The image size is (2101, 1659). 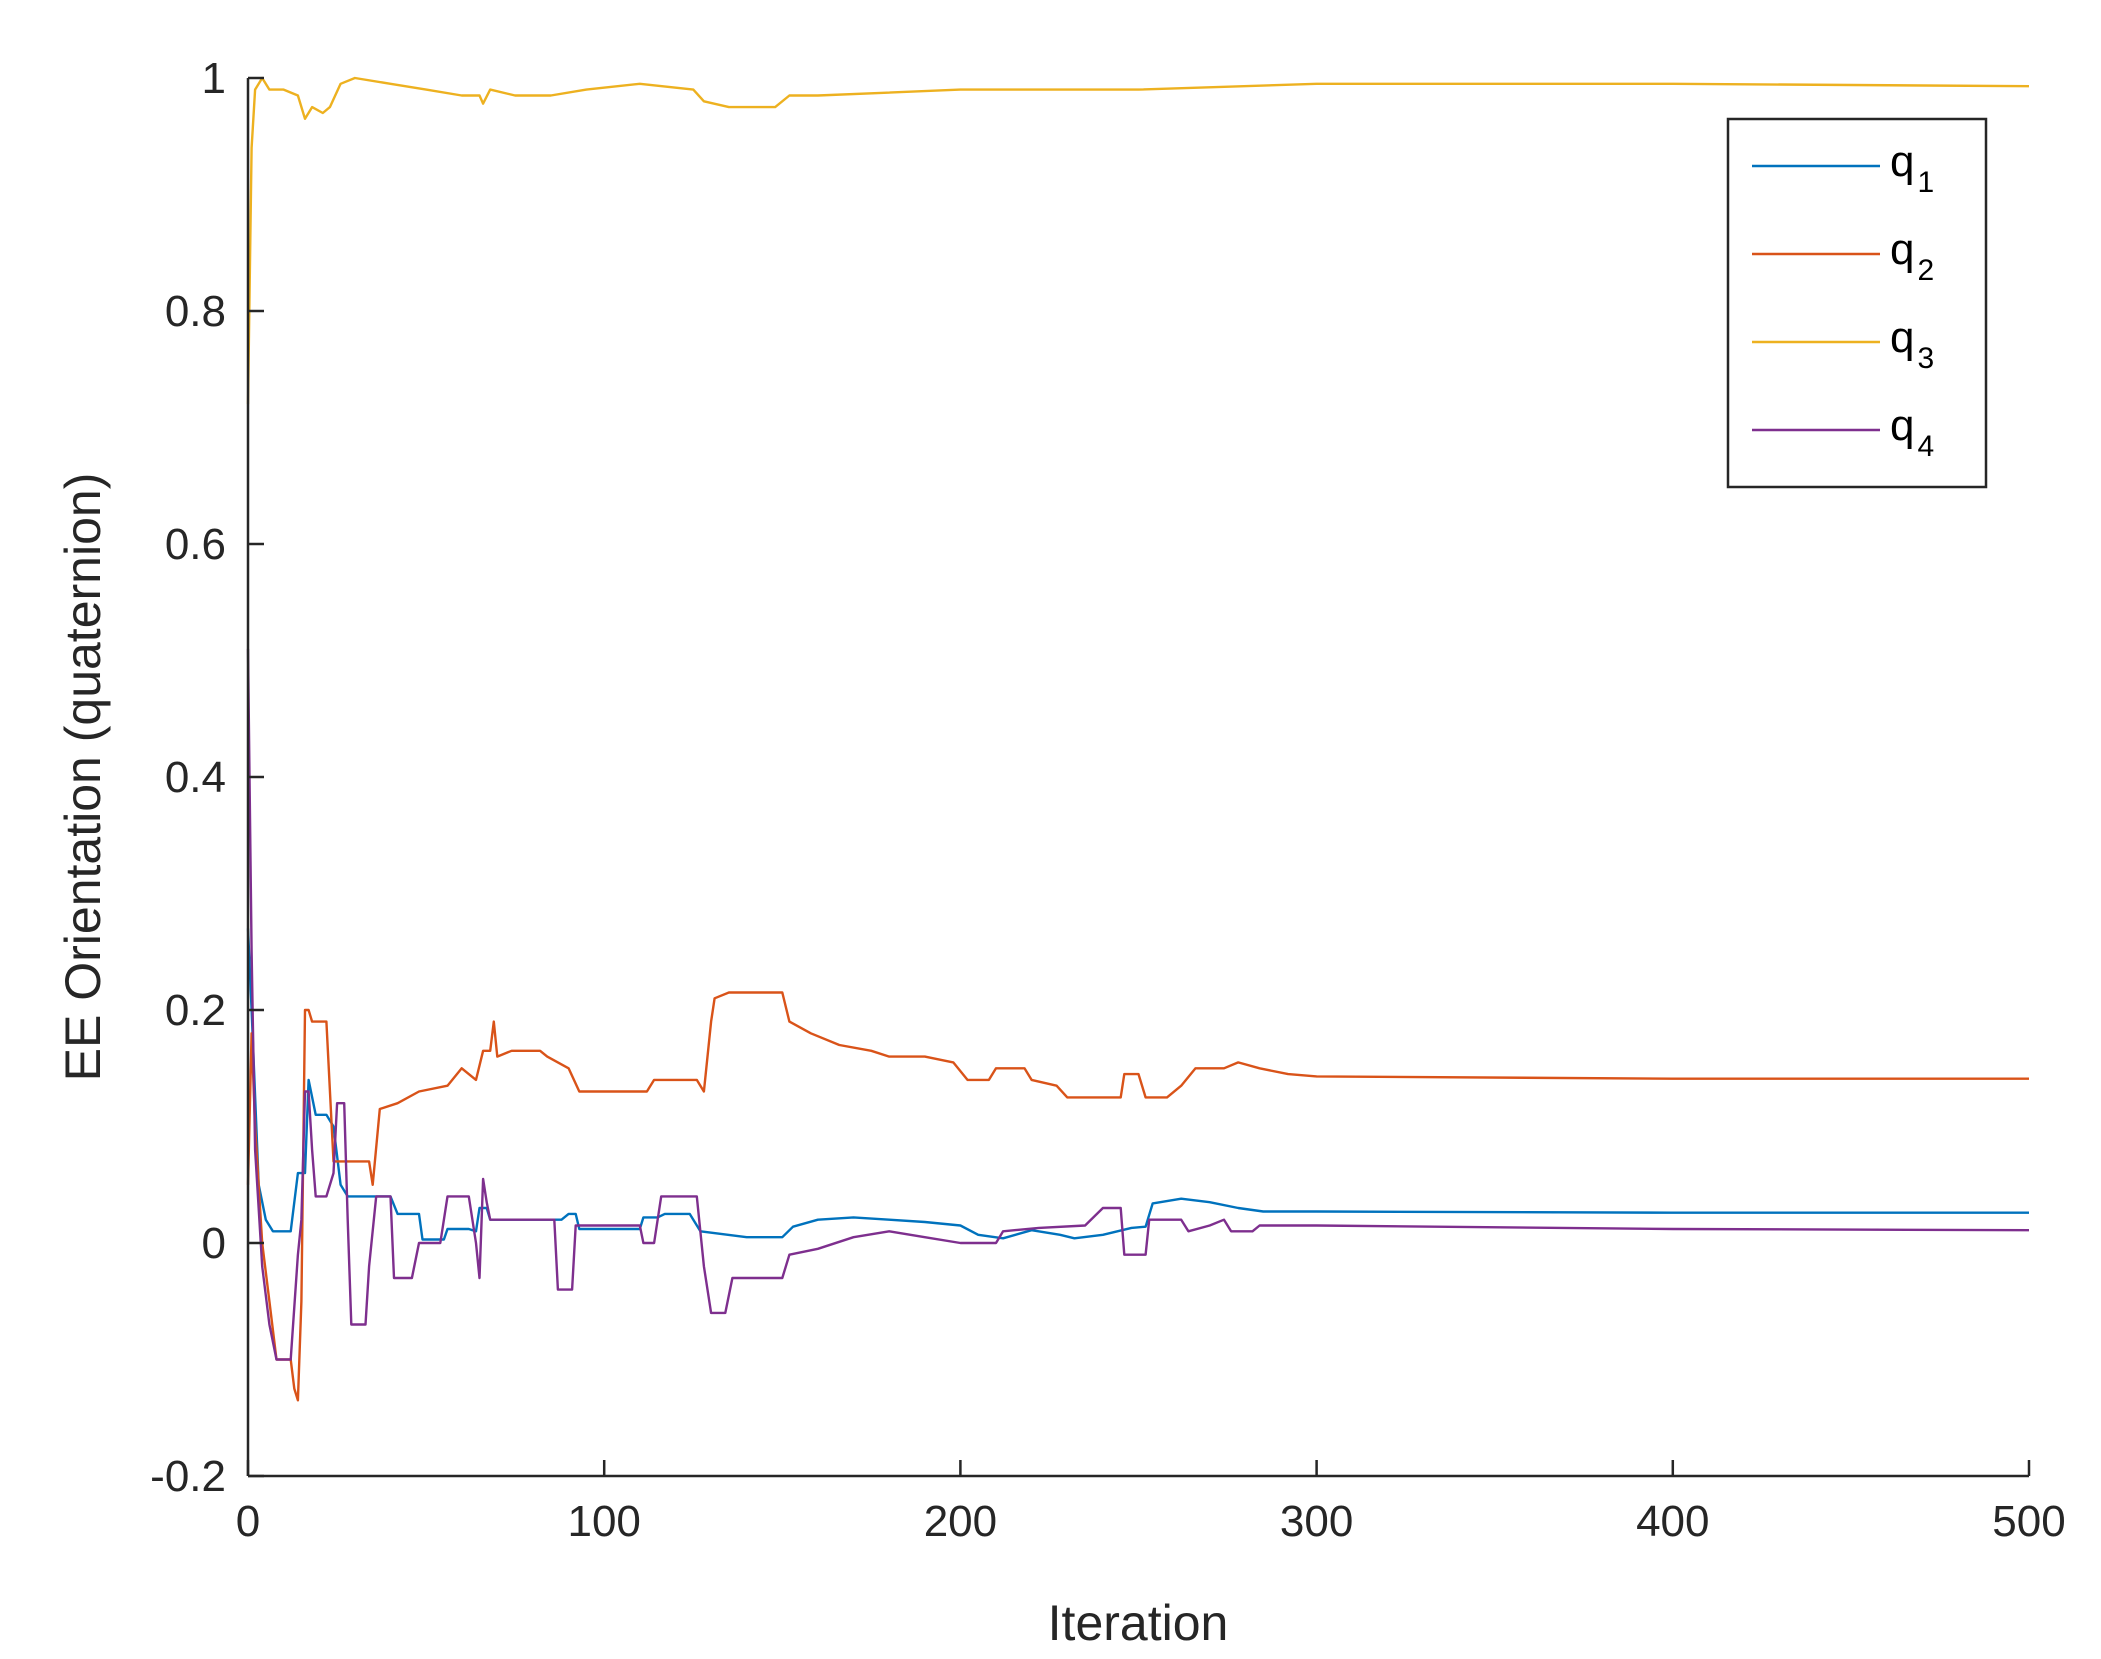 What do you see at coordinates (1843, 300) in the screenshot?
I see `legend-items: q 1 q 2 q 3 q 4` at bounding box center [1843, 300].